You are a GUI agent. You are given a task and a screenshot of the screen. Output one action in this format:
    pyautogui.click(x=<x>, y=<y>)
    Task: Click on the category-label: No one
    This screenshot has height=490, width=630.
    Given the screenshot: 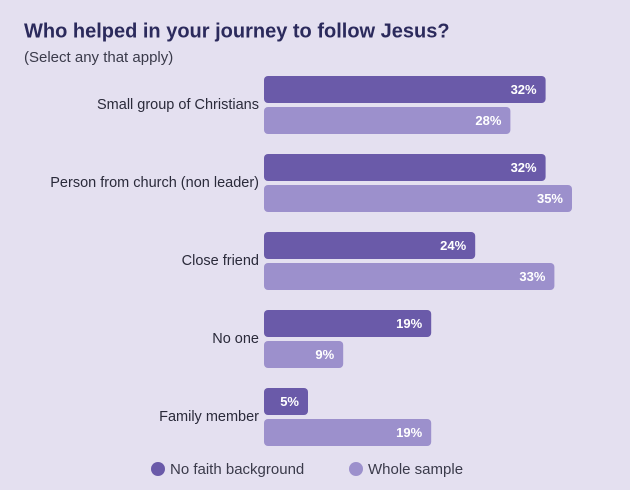 What is the action you would take?
    pyautogui.click(x=235, y=339)
    